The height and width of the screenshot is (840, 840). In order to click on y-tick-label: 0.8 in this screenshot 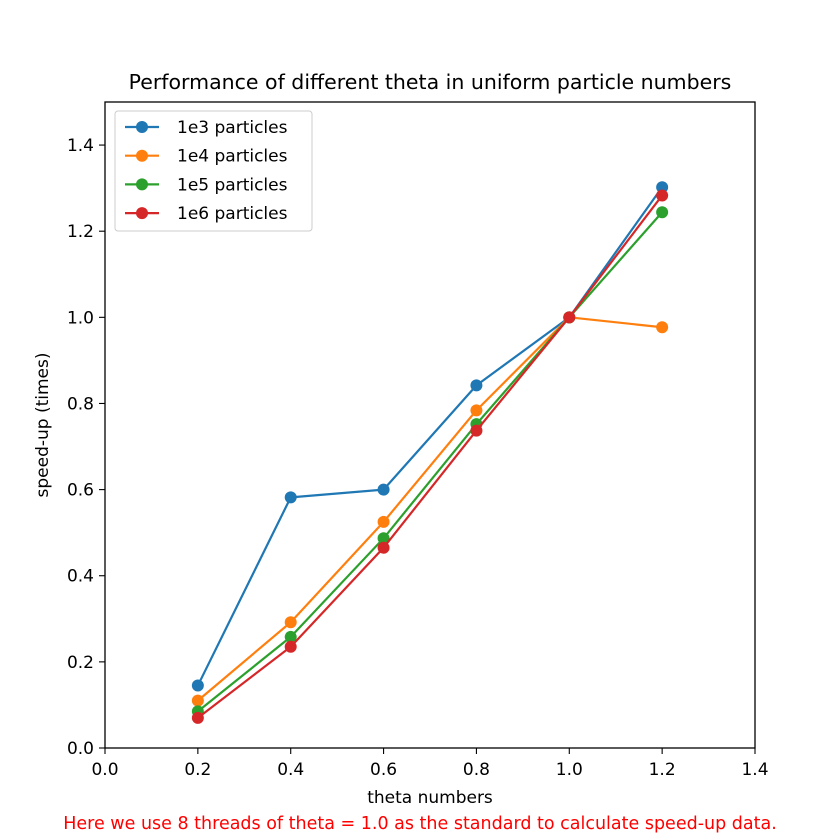, I will do `click(80, 404)`.